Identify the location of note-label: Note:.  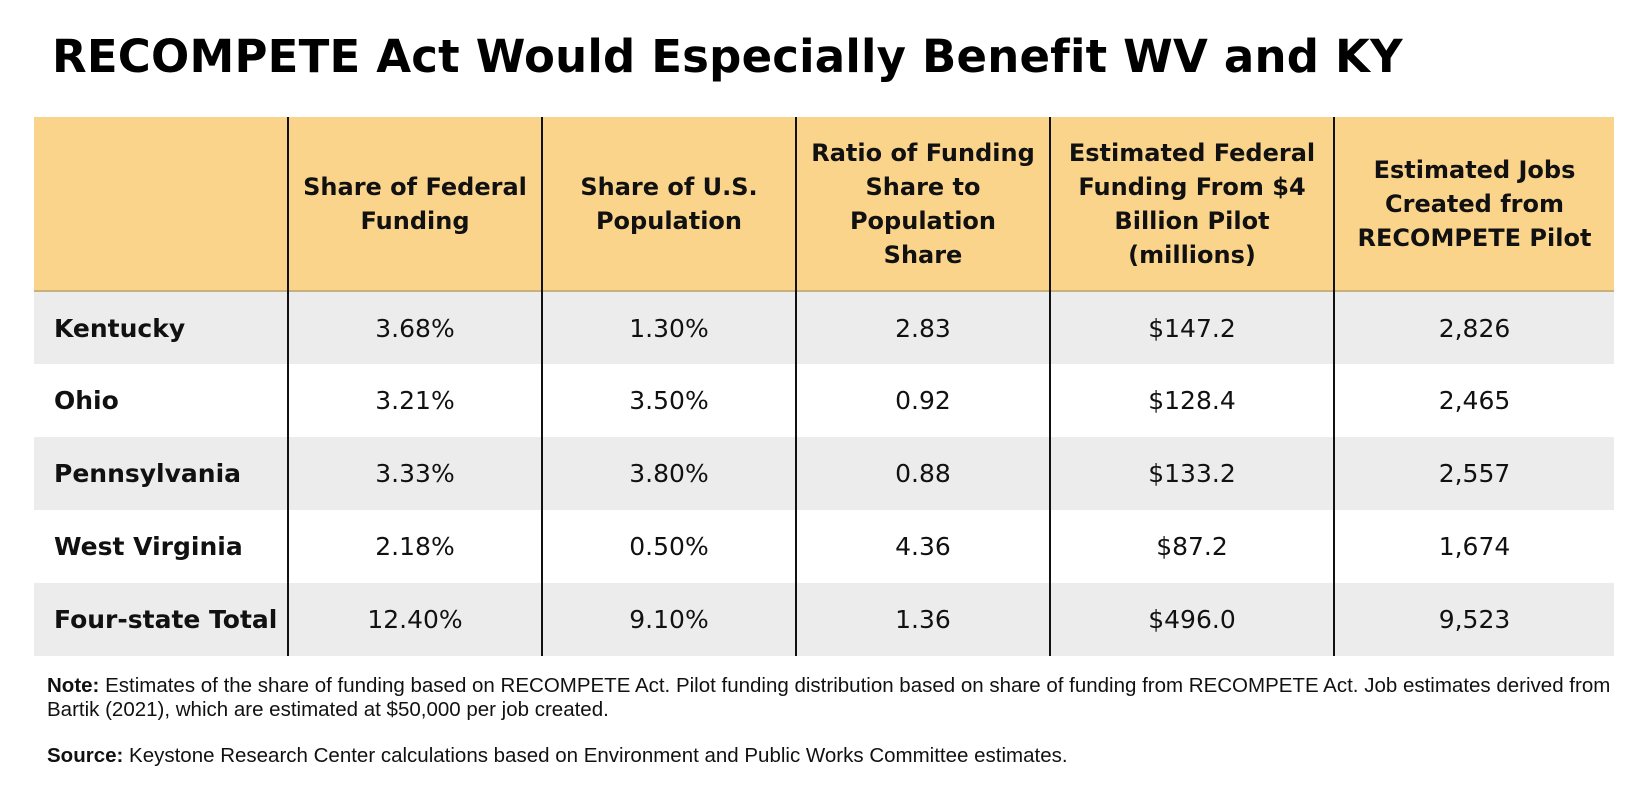
(73, 685).